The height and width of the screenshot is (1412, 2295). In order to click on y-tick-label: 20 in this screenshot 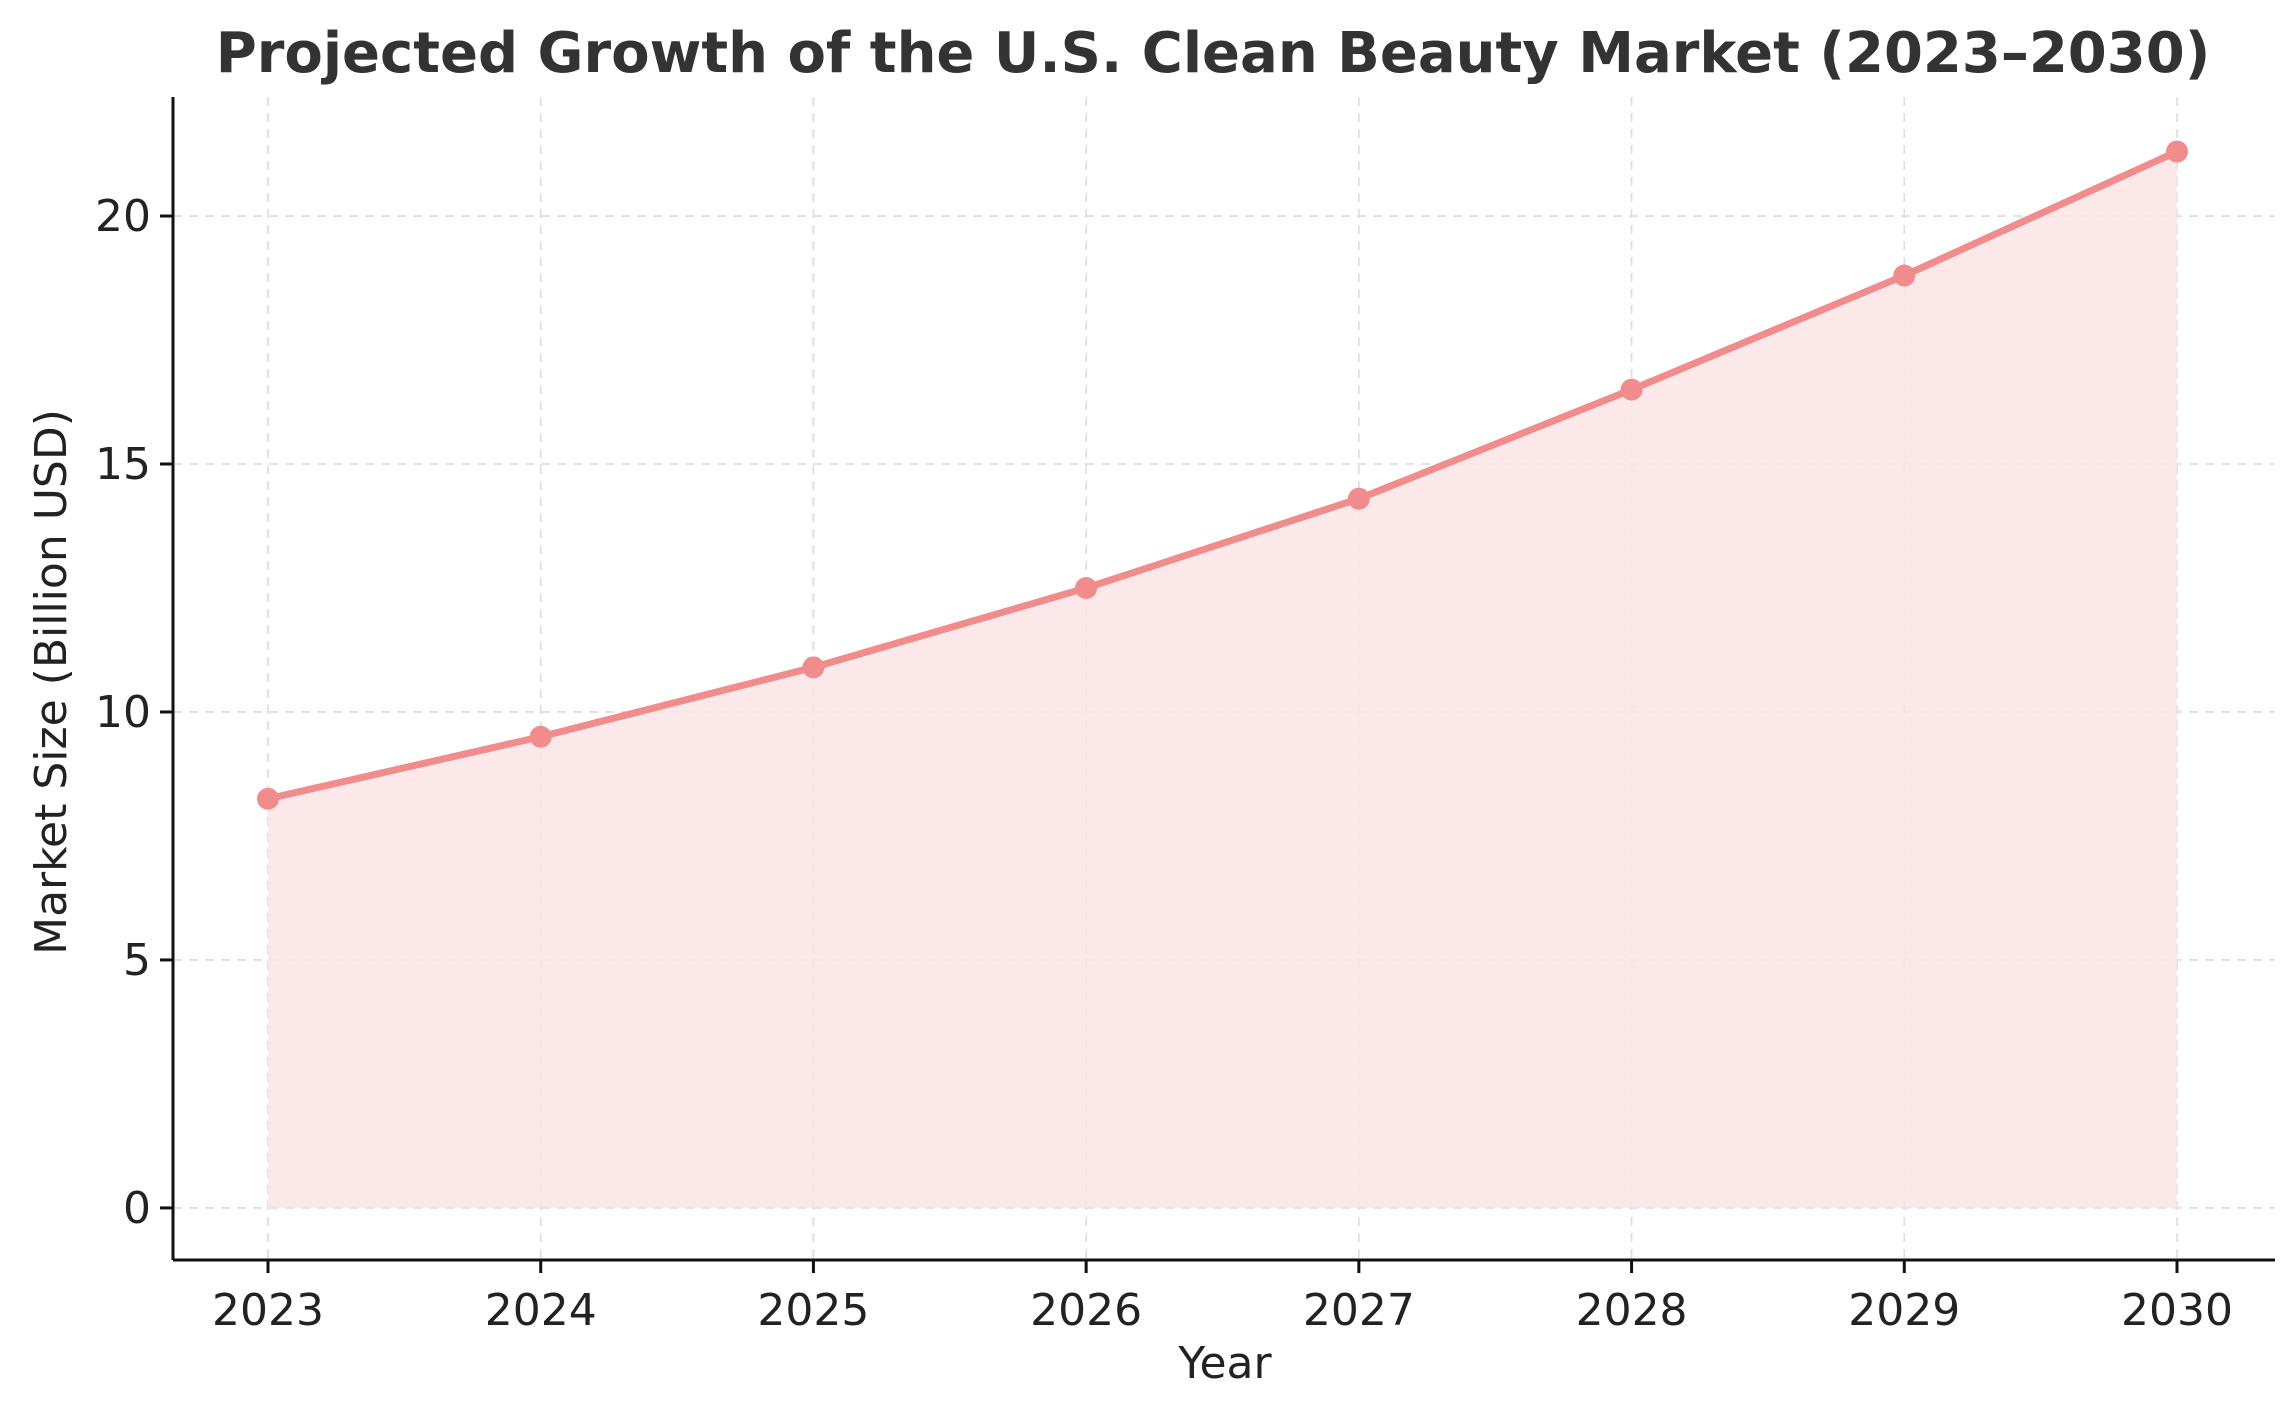, I will do `click(123, 216)`.